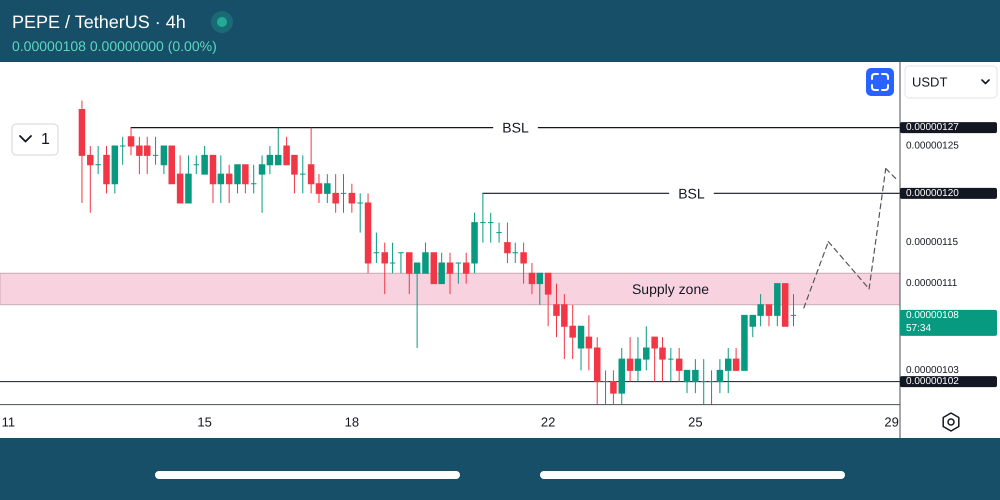 Image resolution: width=1000 pixels, height=500 pixels. What do you see at coordinates (933, 128) in the screenshot?
I see `data-label: 0.00000127` at bounding box center [933, 128].